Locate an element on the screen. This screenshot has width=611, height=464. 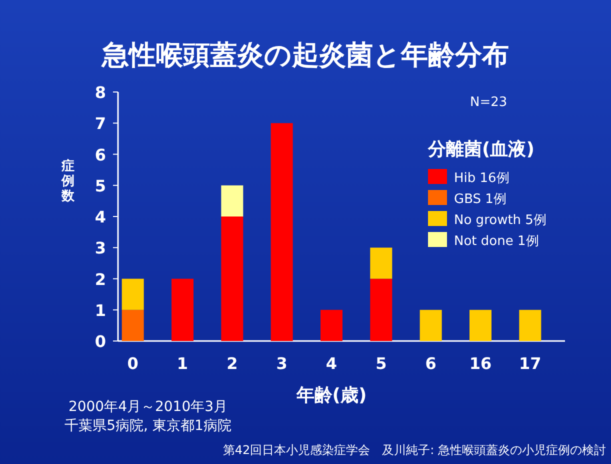
y-tick-label: 1 is located at coordinates (100, 310).